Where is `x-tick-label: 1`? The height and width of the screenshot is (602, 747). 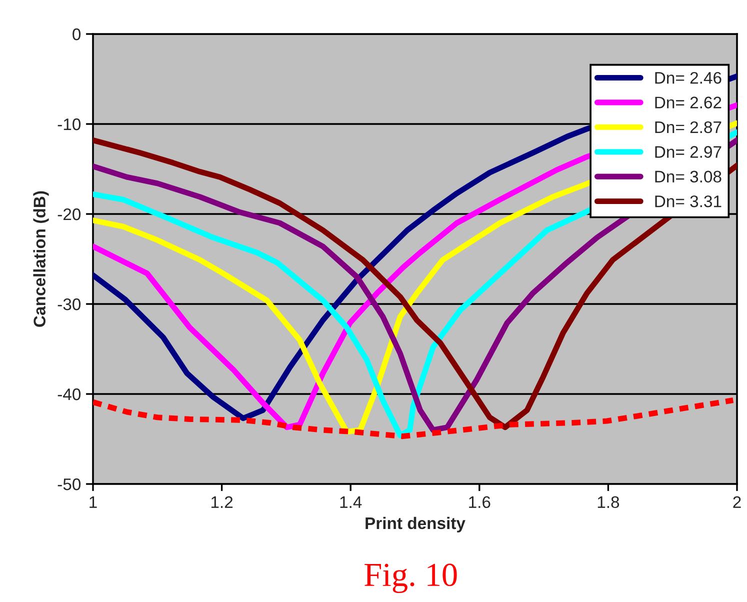
x-tick-label: 1 is located at coordinates (93, 502).